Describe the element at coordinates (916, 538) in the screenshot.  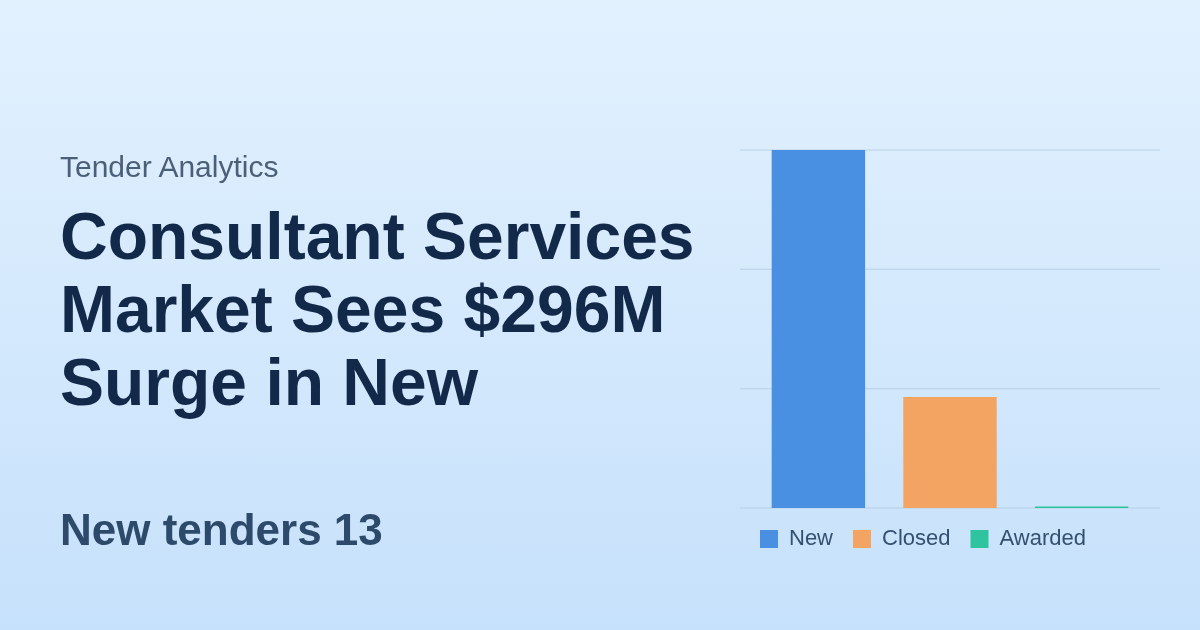
I see `legend-label: Closed` at that location.